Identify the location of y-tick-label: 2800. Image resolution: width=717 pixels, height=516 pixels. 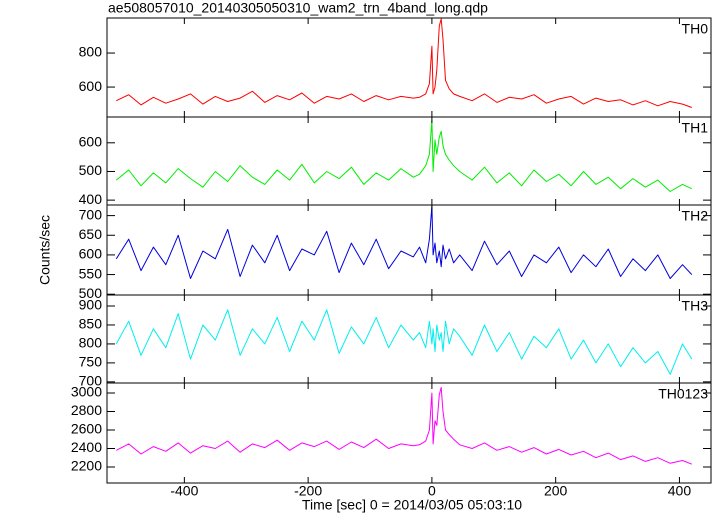
(86, 410).